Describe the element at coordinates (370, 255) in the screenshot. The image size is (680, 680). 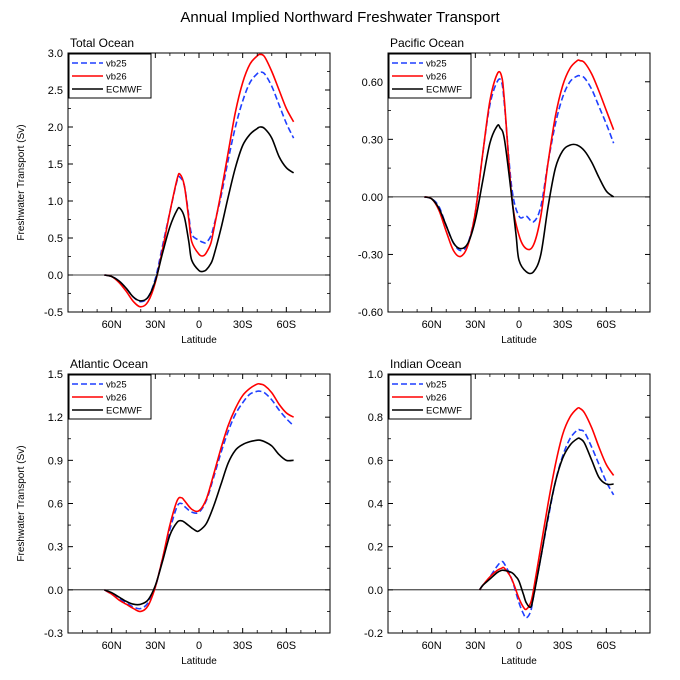
I see `y-tick-label: -0.30` at that location.